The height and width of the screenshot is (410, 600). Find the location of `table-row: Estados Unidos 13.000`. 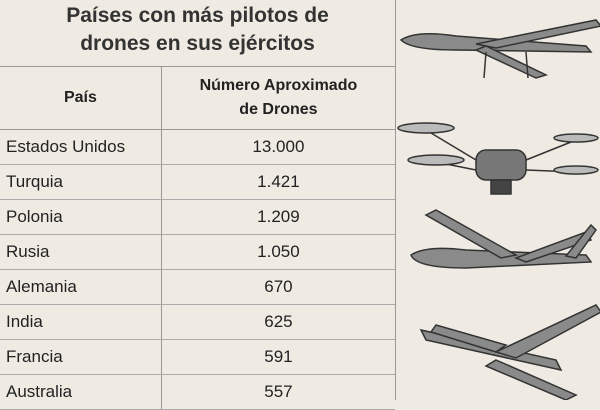

table-row: Estados Unidos 13.000 is located at coordinates (197, 147).